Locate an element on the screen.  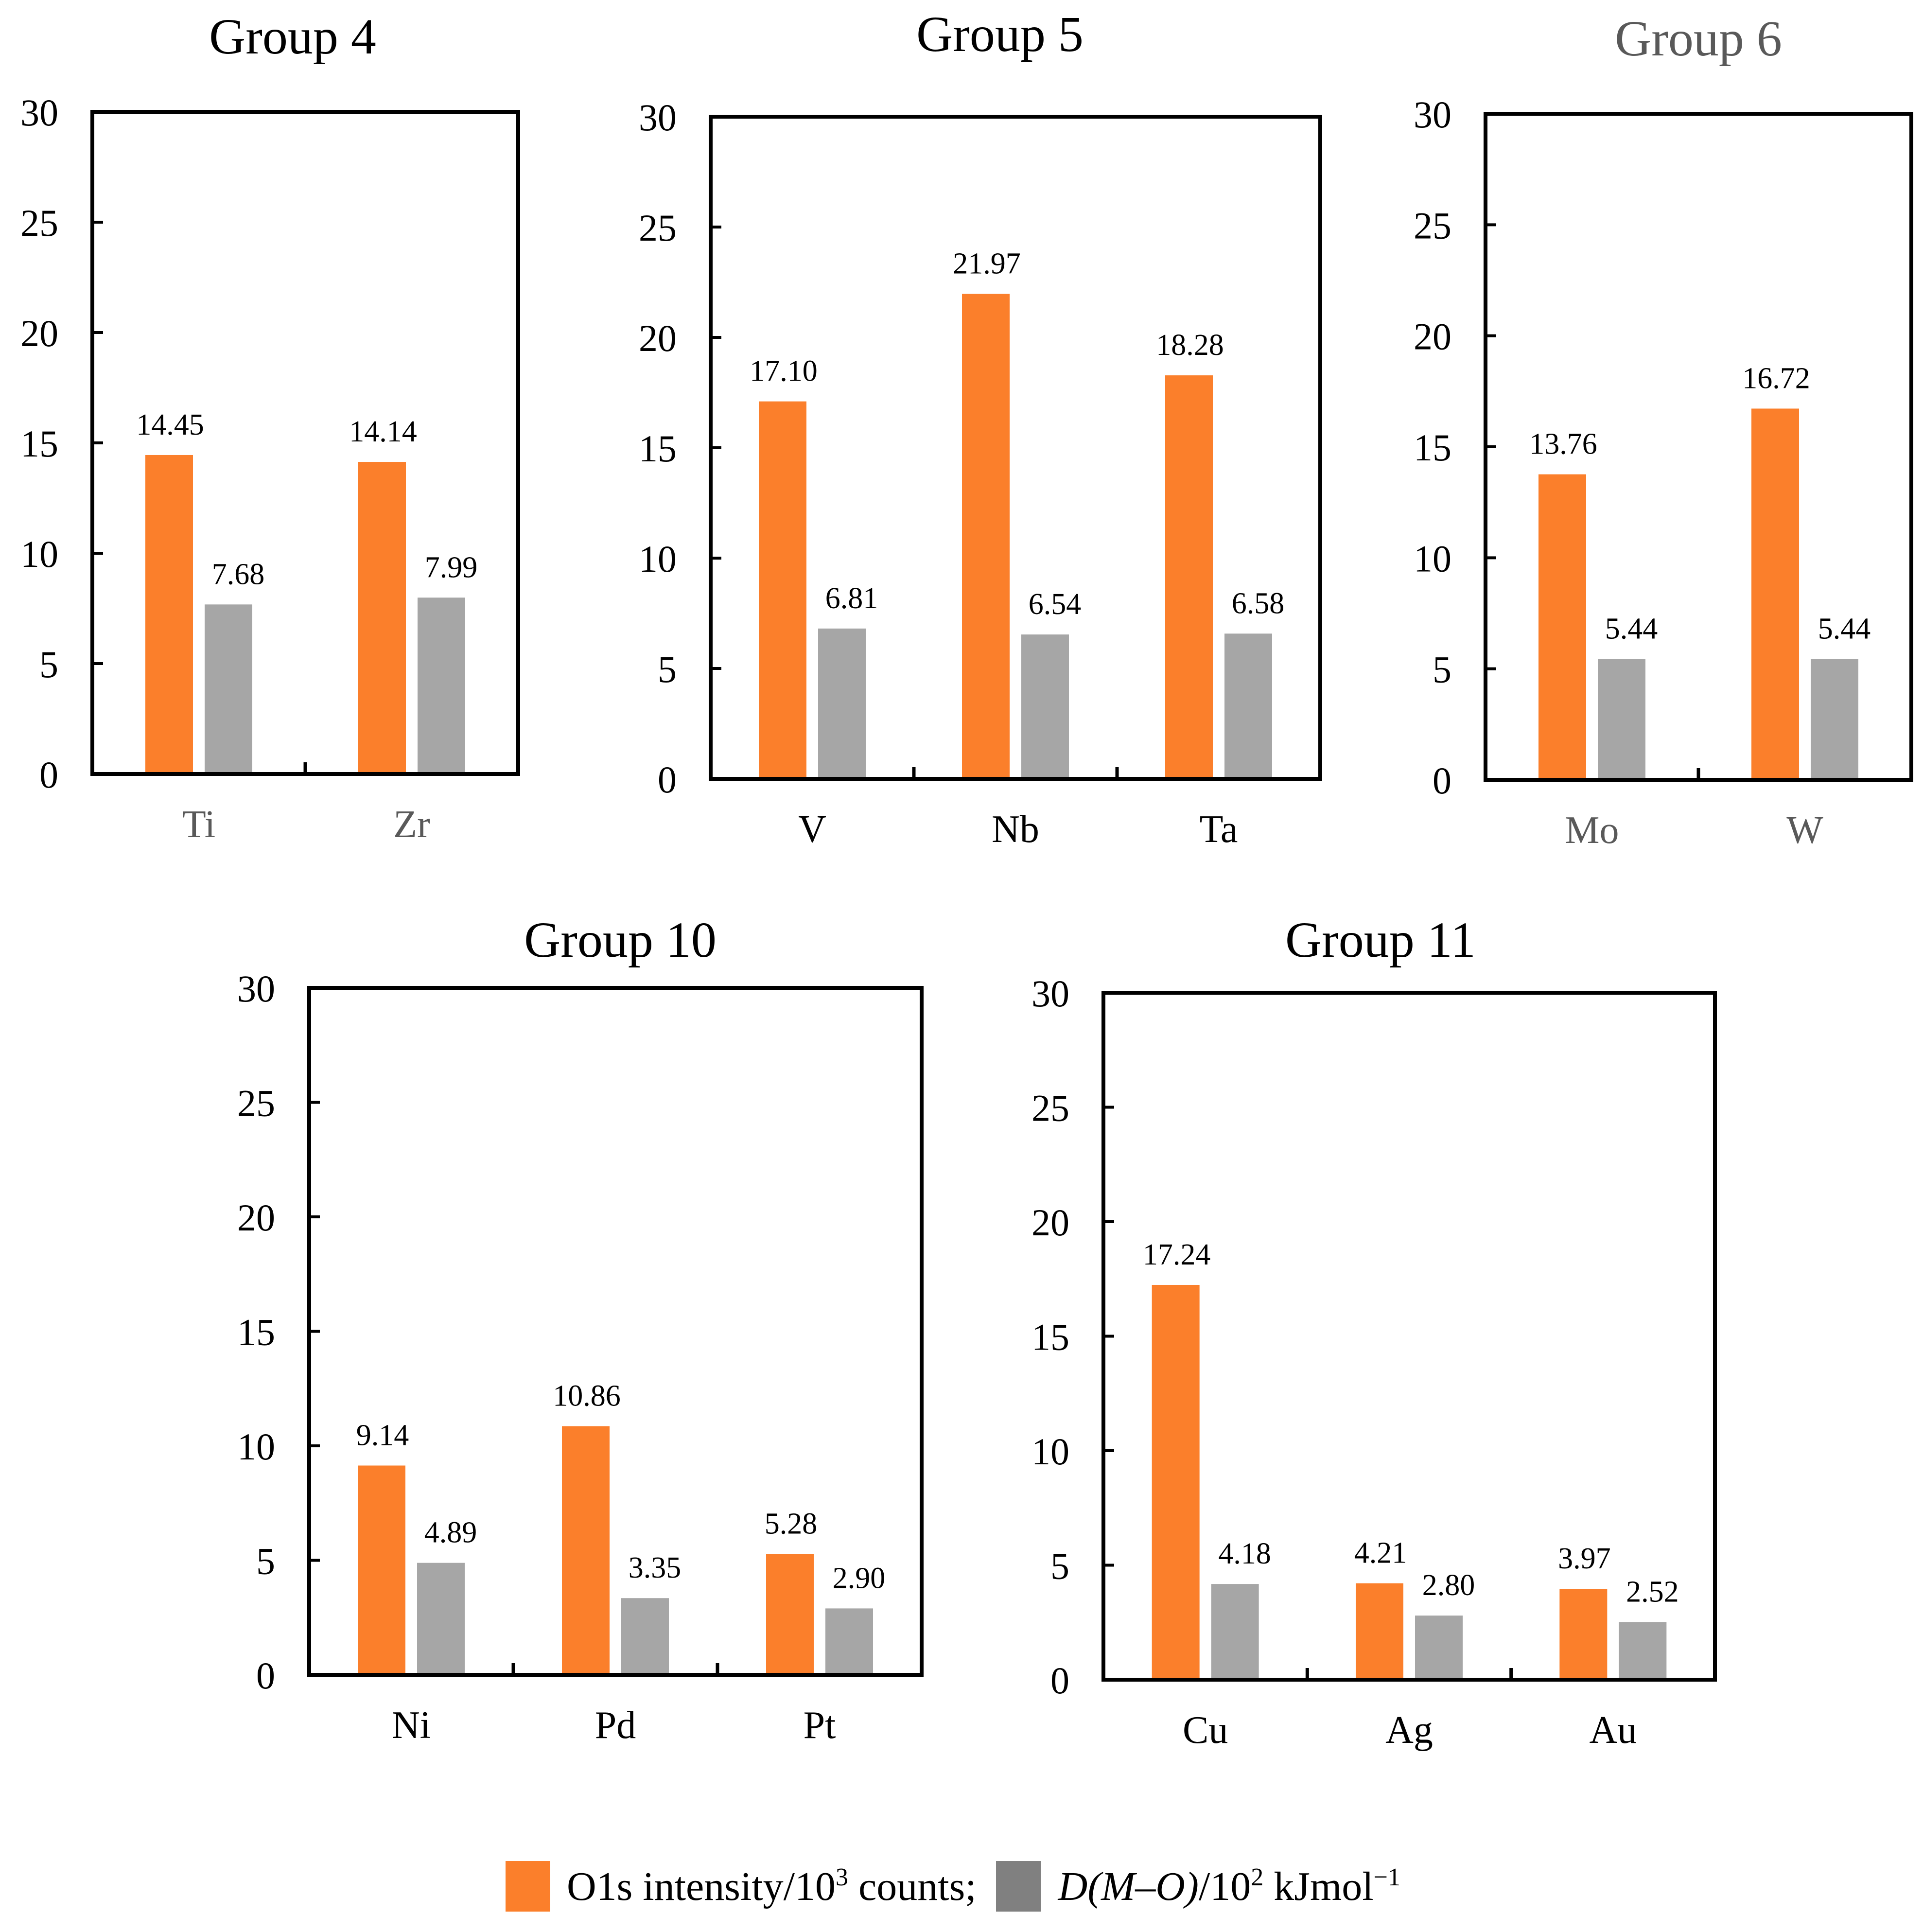
bar-dmo-ag is located at coordinates (1439, 1648).